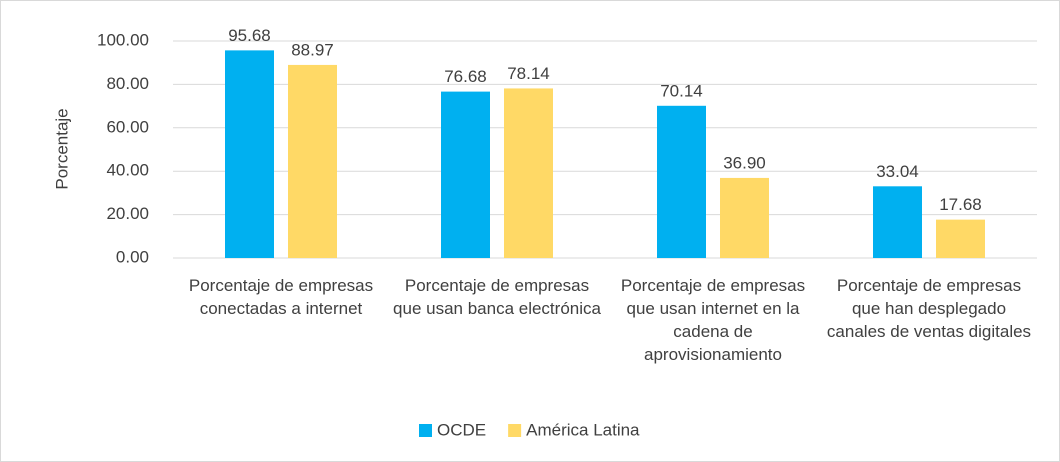  Describe the element at coordinates (123, 39) in the screenshot. I see `y-tick-label: 100.00` at that location.